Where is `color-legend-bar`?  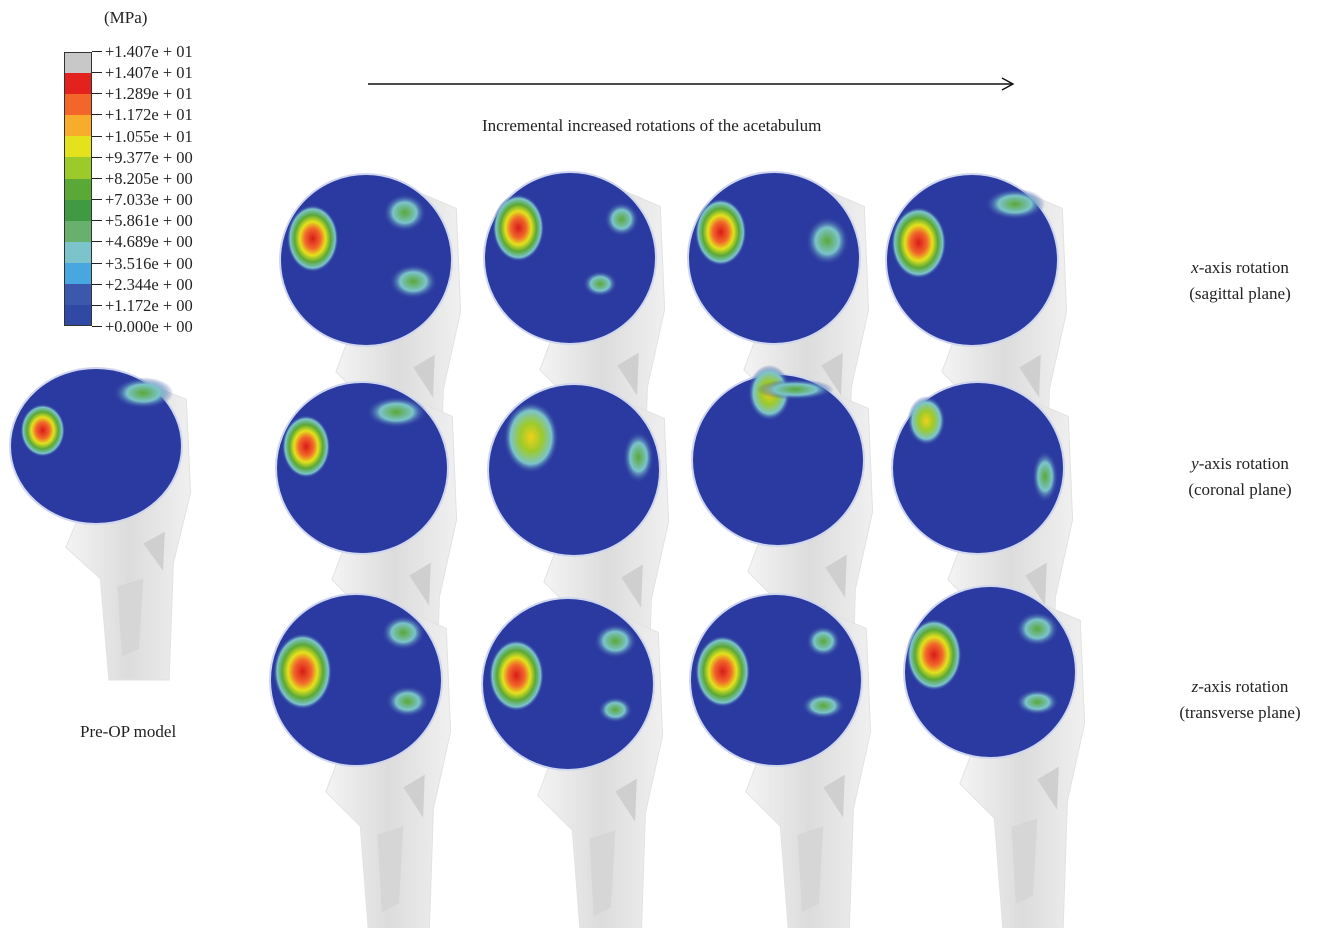
color-legend-bar is located at coordinates (78, 189).